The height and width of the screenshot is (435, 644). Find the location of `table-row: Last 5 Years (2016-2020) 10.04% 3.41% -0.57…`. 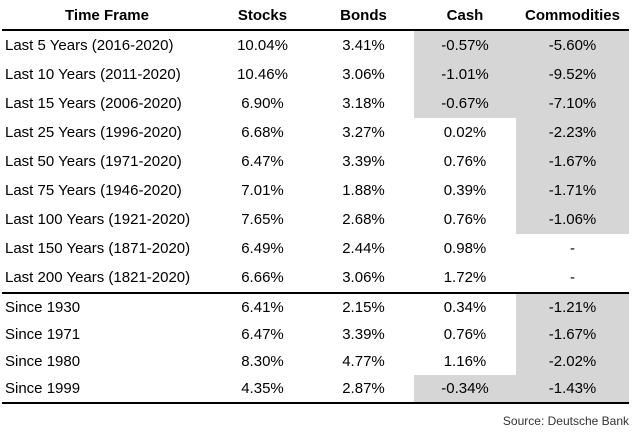

table-row: Last 5 Years (2016-2020) 10.04% 3.41% -0.57… is located at coordinates (315, 45).